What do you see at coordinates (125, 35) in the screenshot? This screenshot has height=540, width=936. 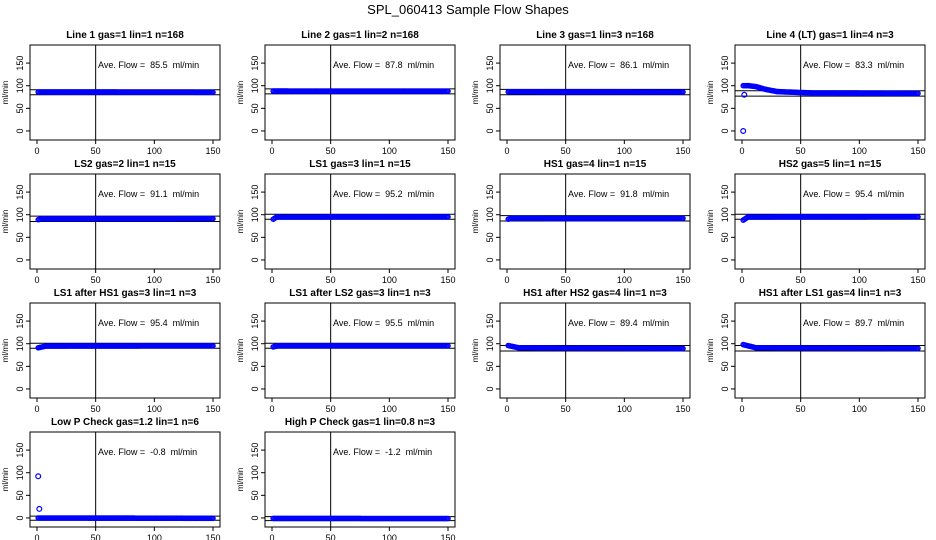 I see `panel-title: Line 1 gas=1 lin=1 n=168` at bounding box center [125, 35].